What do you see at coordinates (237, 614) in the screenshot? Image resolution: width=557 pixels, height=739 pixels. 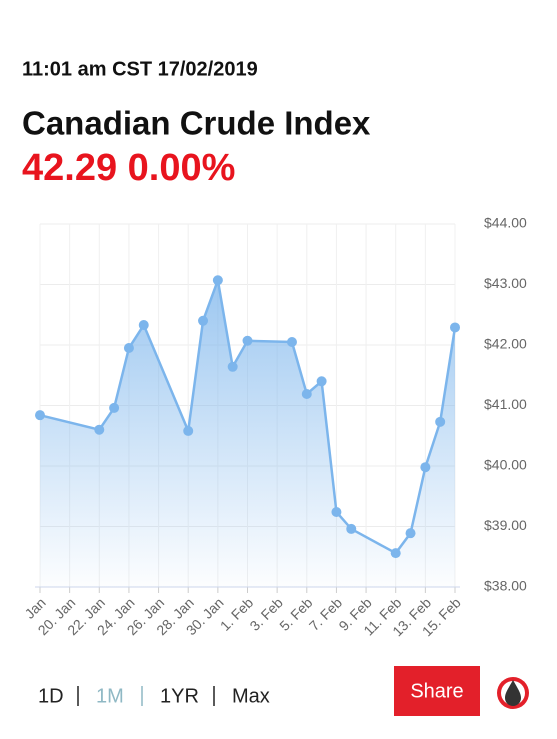 I see `x-tick-label: 1. Feb` at bounding box center [237, 614].